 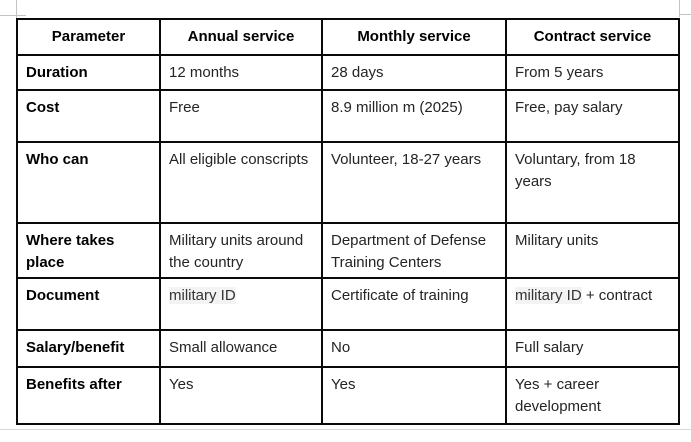 What do you see at coordinates (88, 304) in the screenshot?
I see `row-label-document: Document` at bounding box center [88, 304].